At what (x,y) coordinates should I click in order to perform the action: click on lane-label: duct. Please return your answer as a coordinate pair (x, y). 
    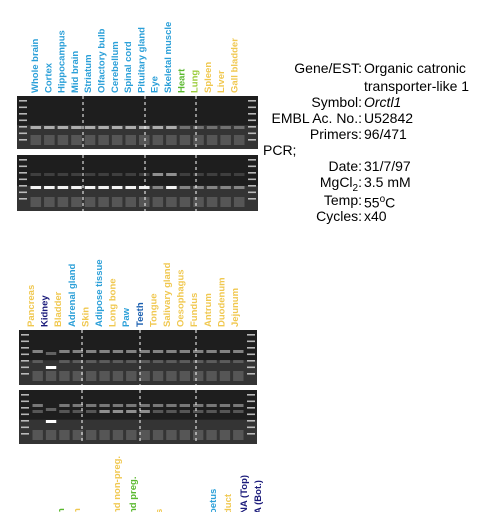
    Looking at the image, I should click on (228, 502).